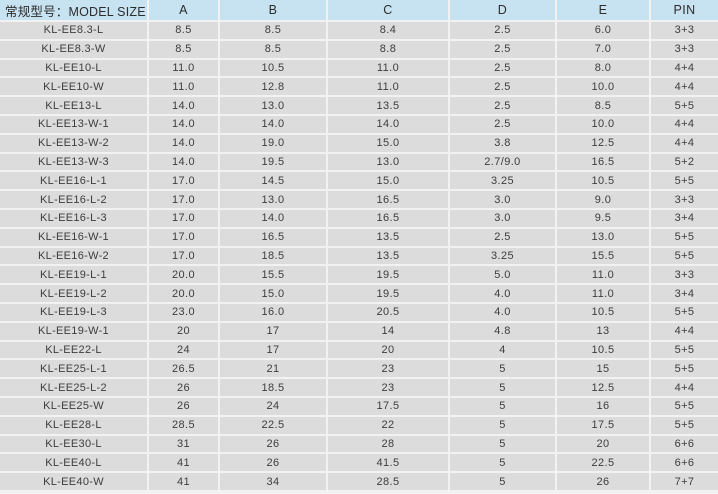  Describe the element at coordinates (273, 49) in the screenshot. I see `cell-b: 8.5` at that location.